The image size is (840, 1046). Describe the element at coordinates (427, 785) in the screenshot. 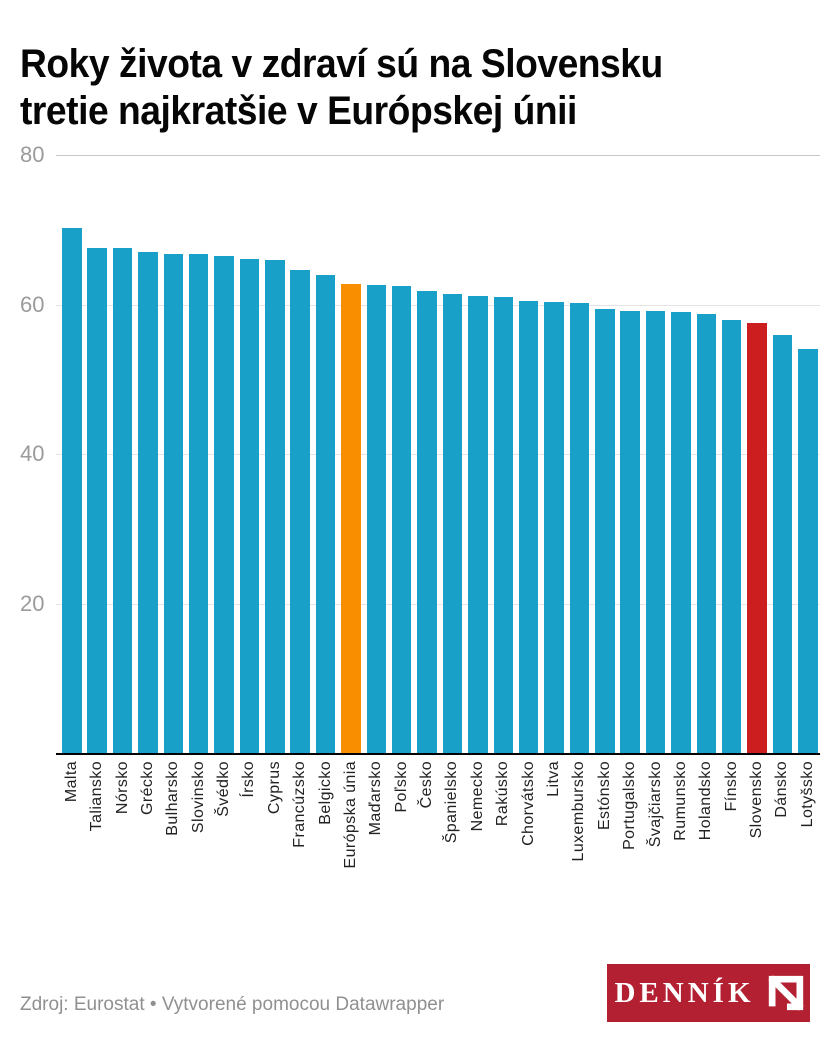

I see `x-axis-label: Česko` at that location.